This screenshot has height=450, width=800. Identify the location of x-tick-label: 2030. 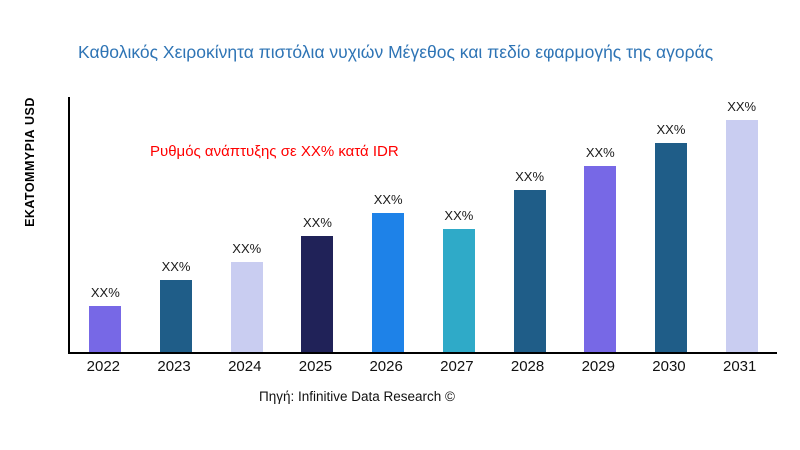
(669, 366).